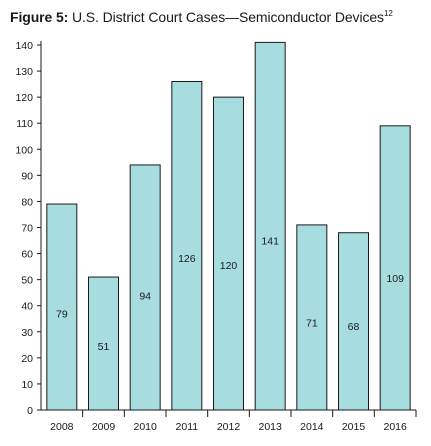  What do you see at coordinates (39, 17) in the screenshot?
I see `figure-number: Figure 5:` at bounding box center [39, 17].